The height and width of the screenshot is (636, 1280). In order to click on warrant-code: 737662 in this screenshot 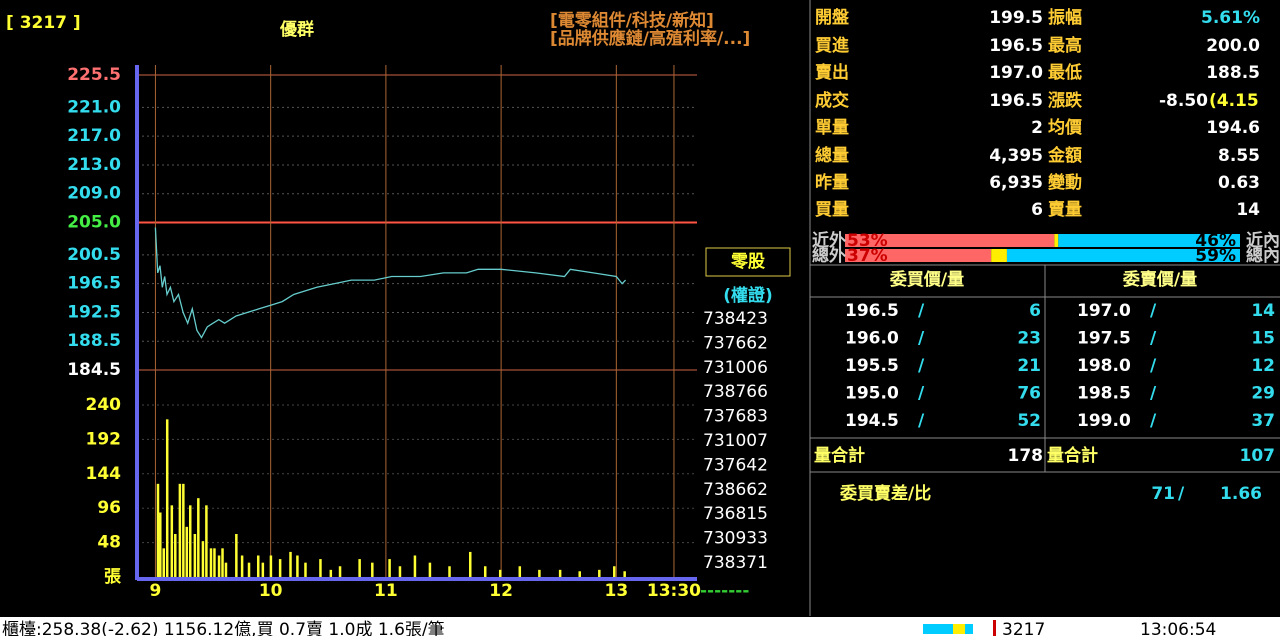, I will do `click(735, 343)`.